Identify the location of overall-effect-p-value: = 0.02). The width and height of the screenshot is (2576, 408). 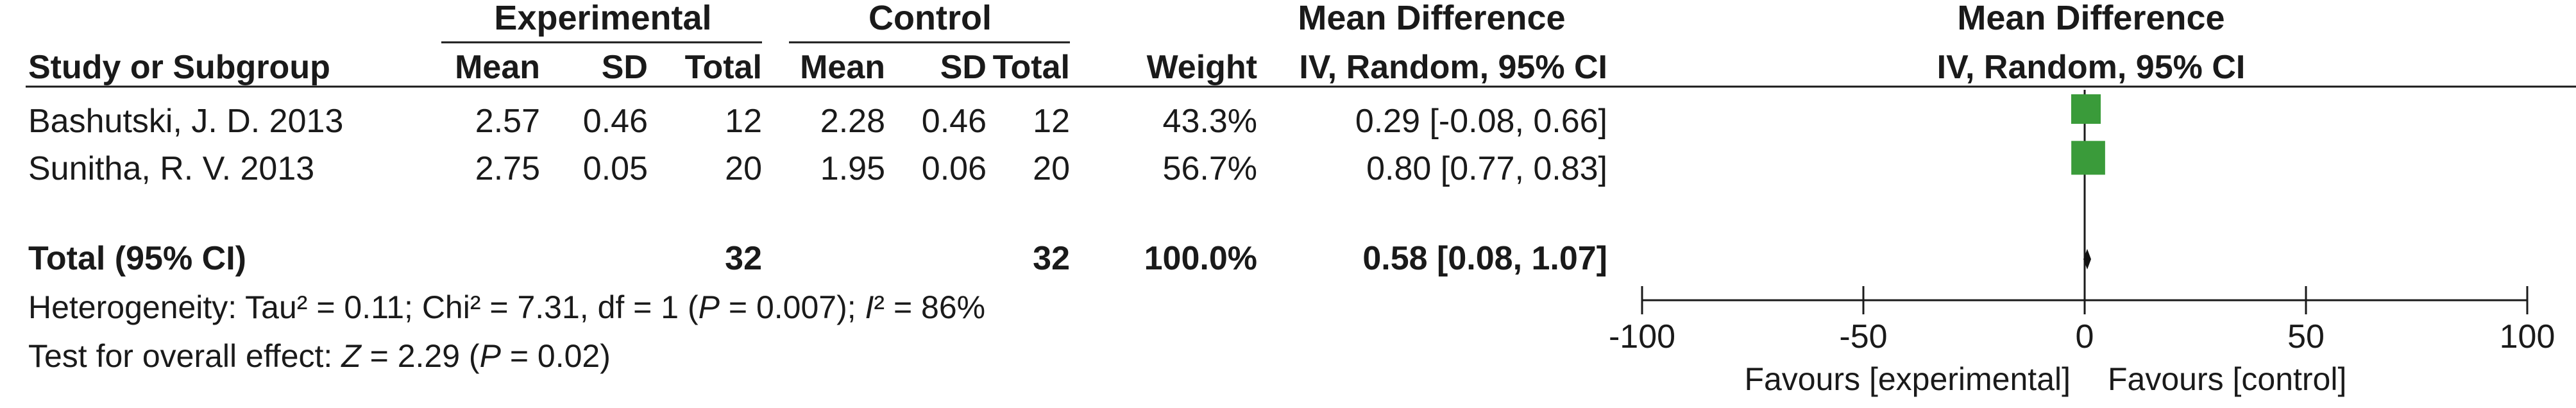
(556, 356).